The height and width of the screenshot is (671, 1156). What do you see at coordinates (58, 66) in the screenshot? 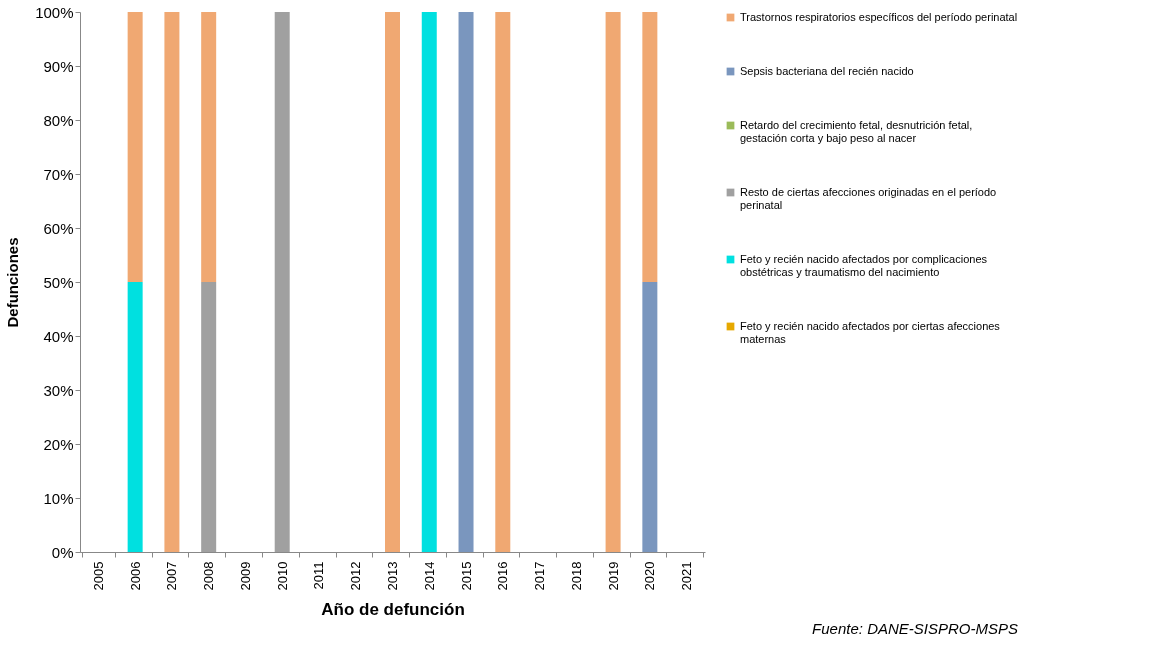
I see `y-tick-label: 90%` at bounding box center [58, 66].